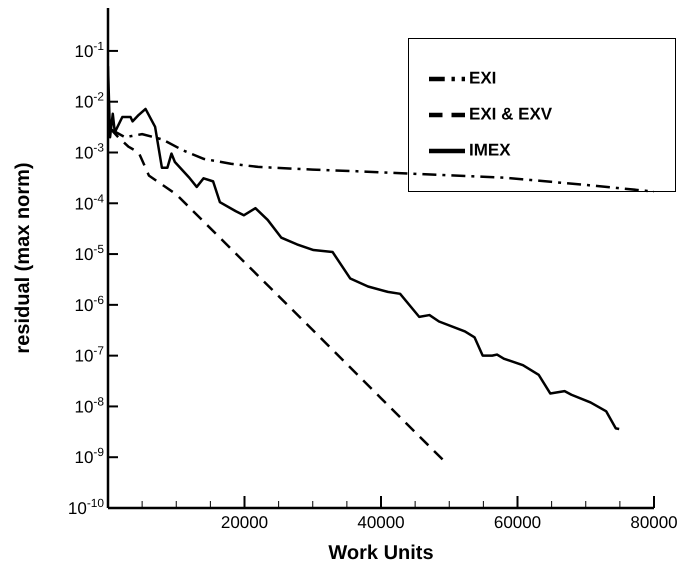 The height and width of the screenshot is (572, 695). I want to click on x-tick-label: 40000, so click(381, 522).